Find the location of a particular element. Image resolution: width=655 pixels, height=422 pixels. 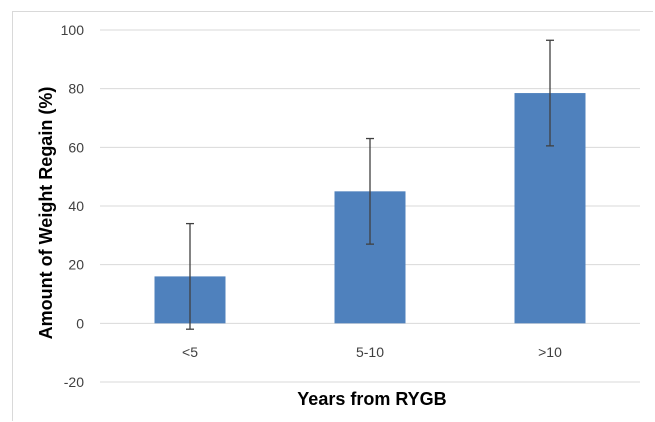

y-axis-ticks: -20 0 20 40 60 80 100 is located at coordinates (73, 206).